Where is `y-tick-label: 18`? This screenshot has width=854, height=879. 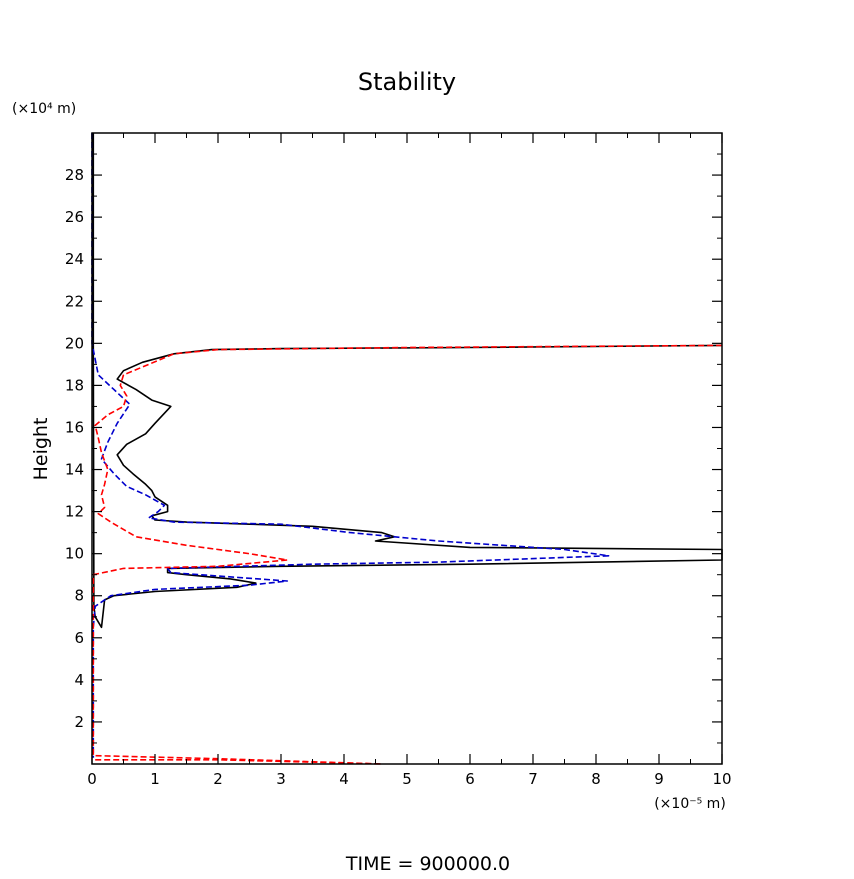 y-tick-label: 18 is located at coordinates (74, 385).